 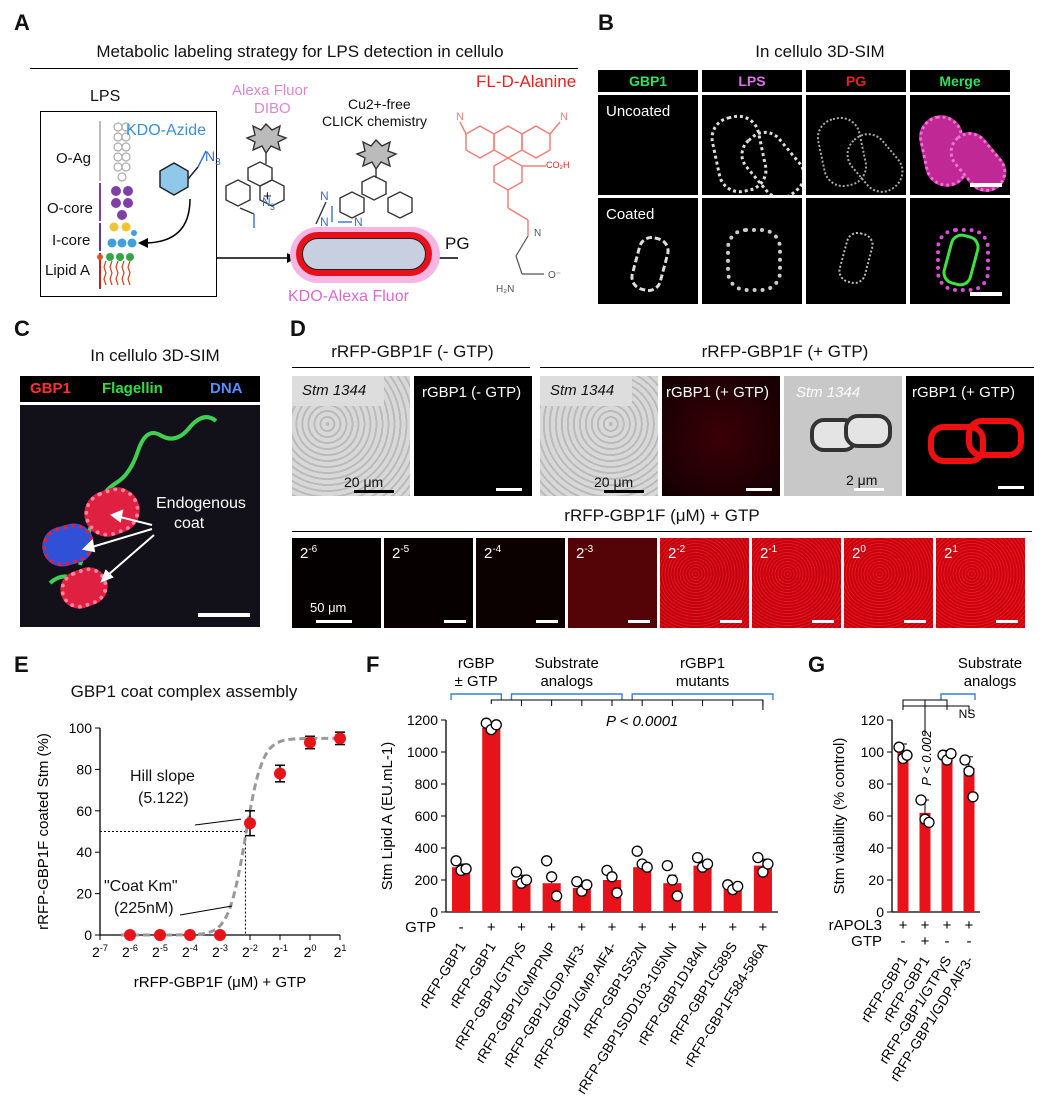 What do you see at coordinates (163, 798) in the screenshot?
I see `hill-label-2: (5.122)` at bounding box center [163, 798].